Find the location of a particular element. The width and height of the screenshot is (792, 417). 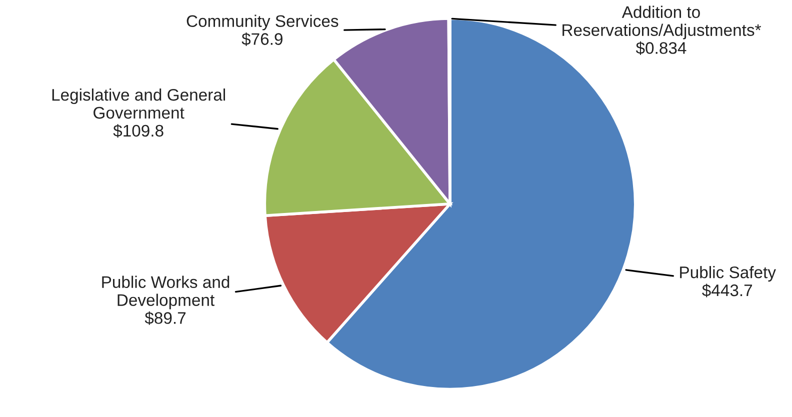

slice-label: Public Works and Development is located at coordinates (166, 293).